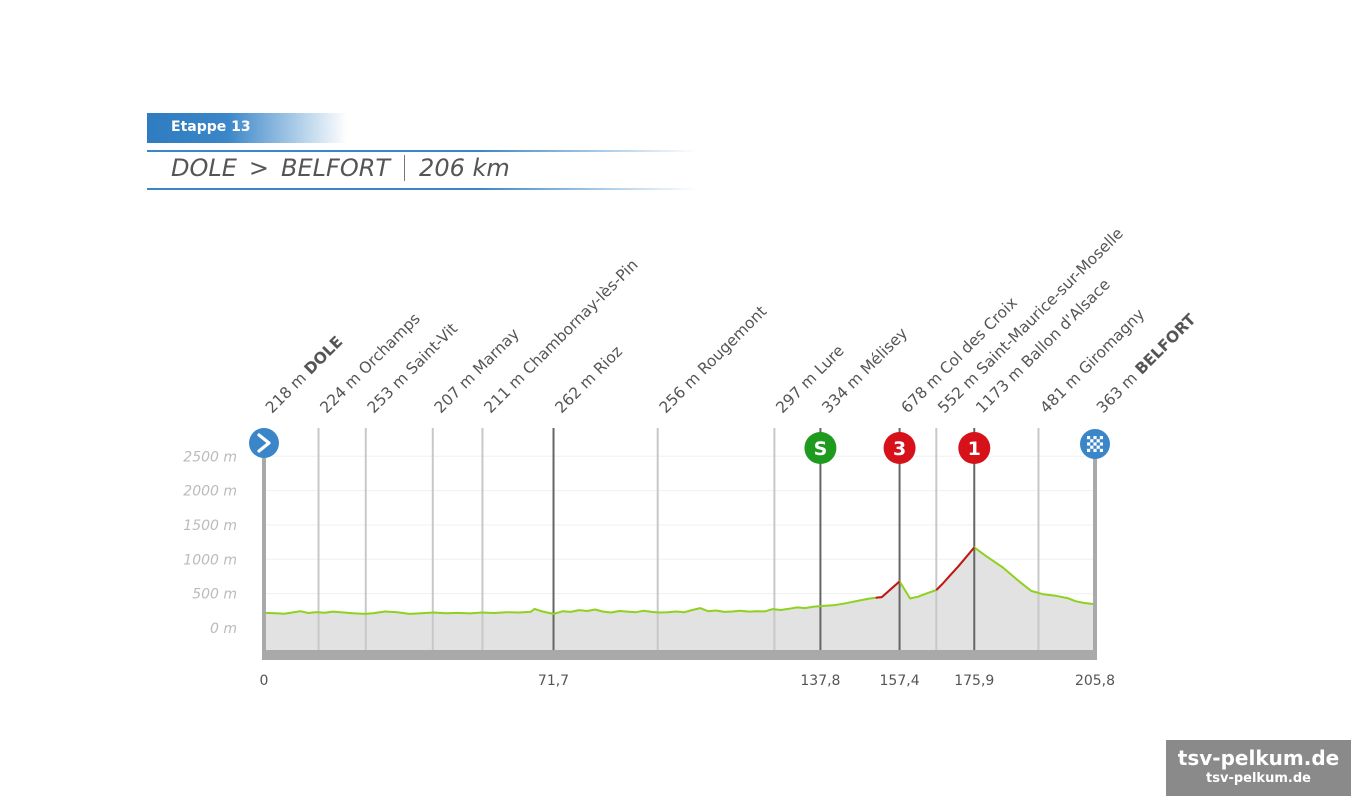  What do you see at coordinates (210, 457) in the screenshot?
I see `y-tick-label: 2500 m` at bounding box center [210, 457].